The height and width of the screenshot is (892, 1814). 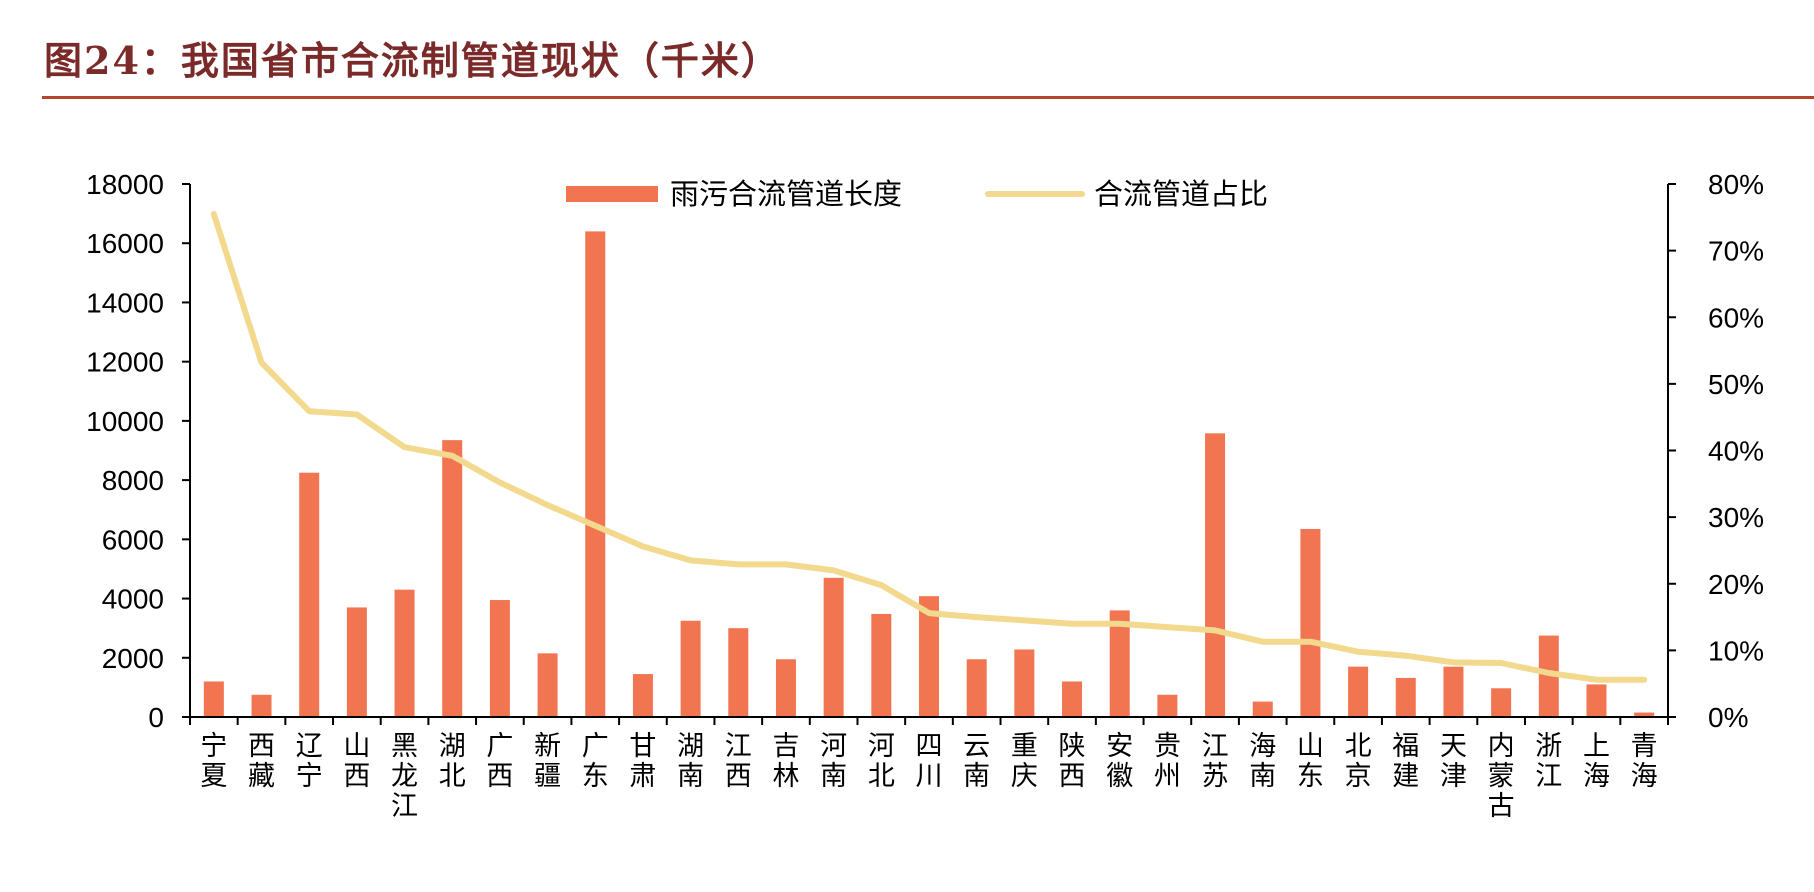 I want to click on y-right-tick-label: 60%, so click(x=1736, y=317).